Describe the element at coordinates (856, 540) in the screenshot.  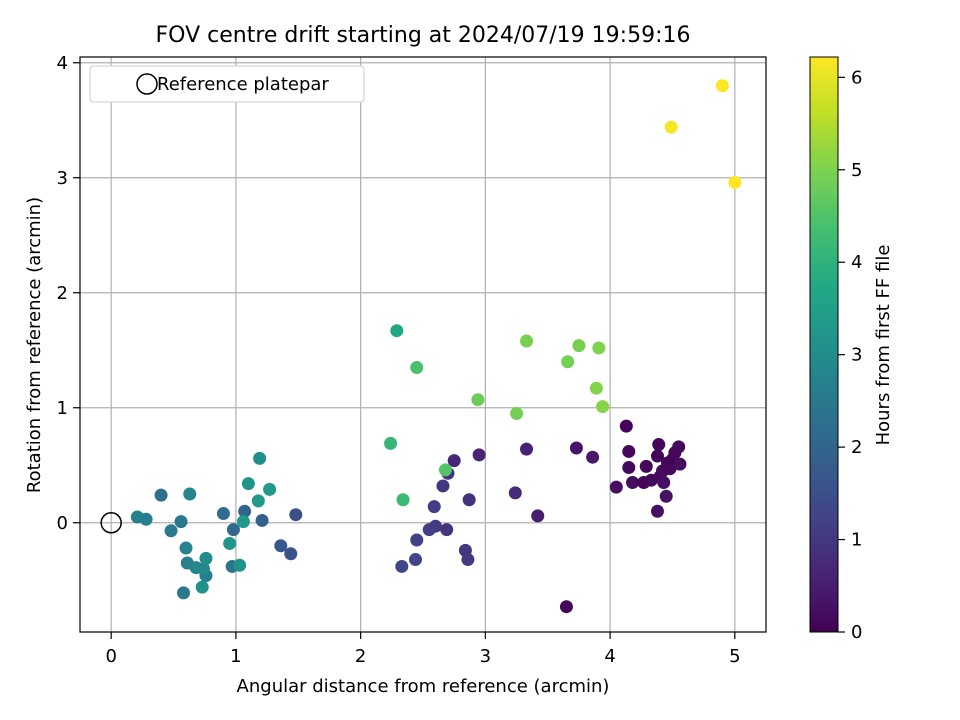
I see `colorbar-tick-label: 1` at that location.